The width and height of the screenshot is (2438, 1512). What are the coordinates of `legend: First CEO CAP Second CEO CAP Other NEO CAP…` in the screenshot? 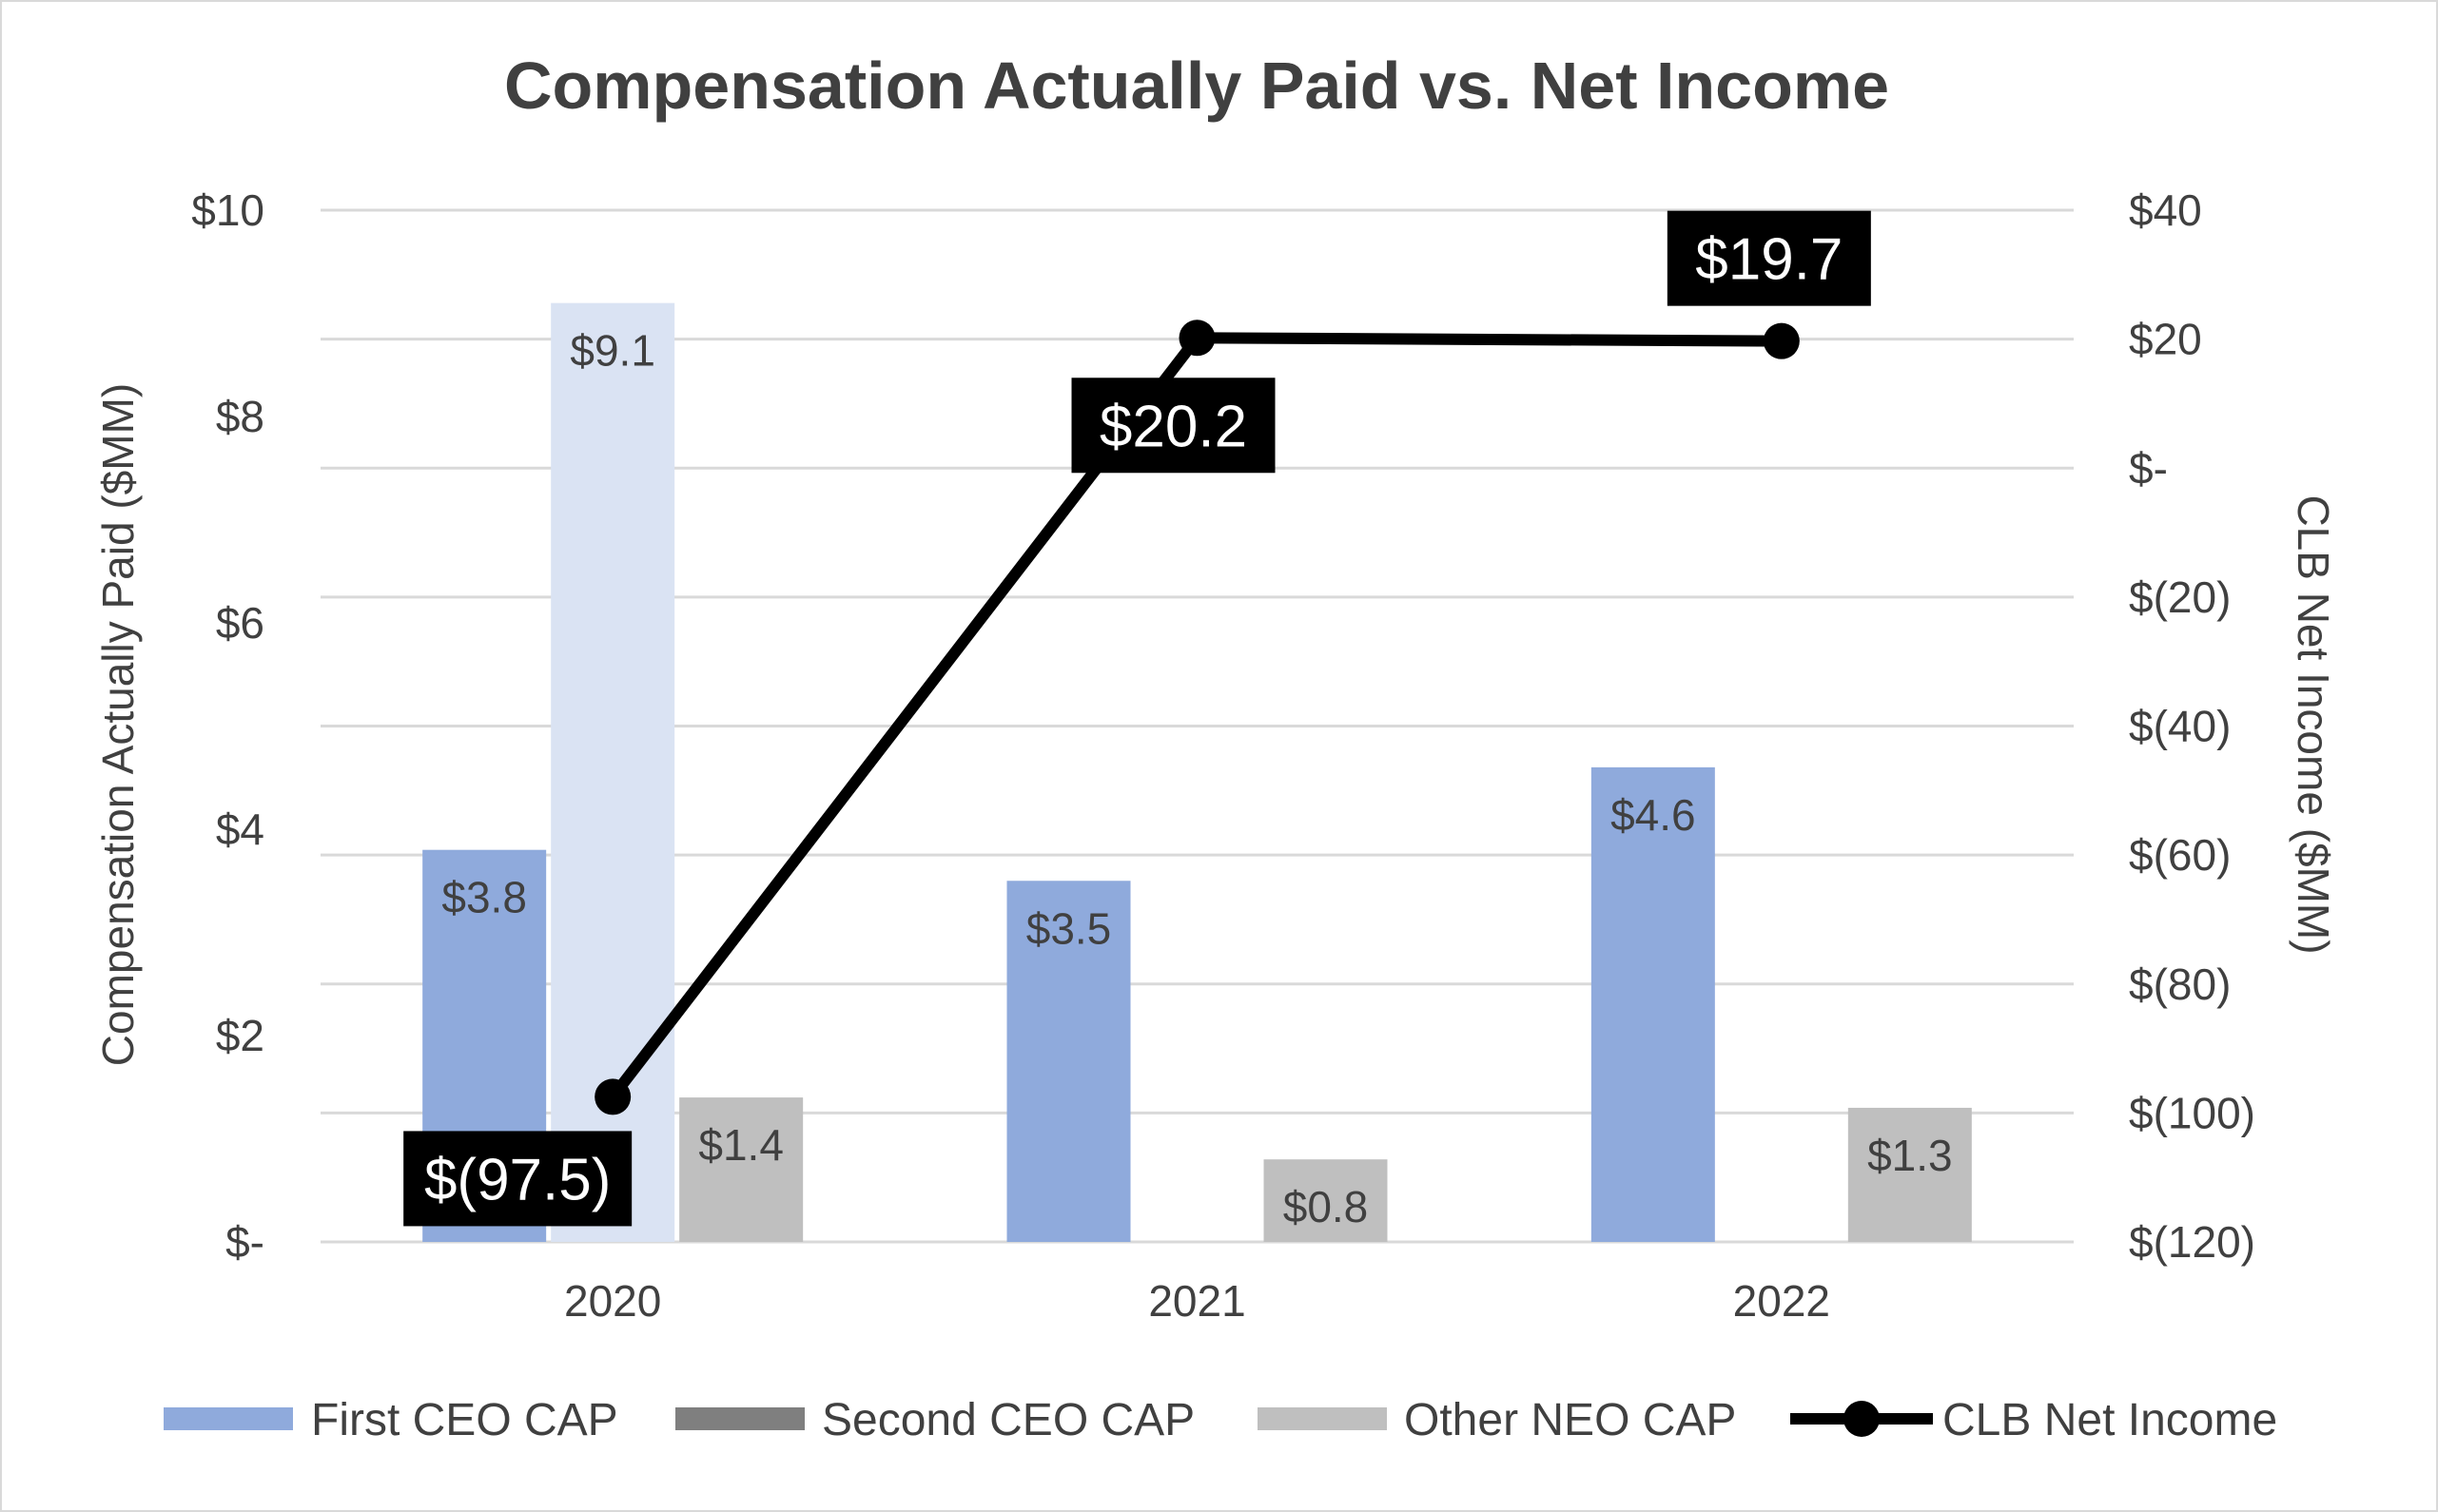 It's located at (1220, 1420).